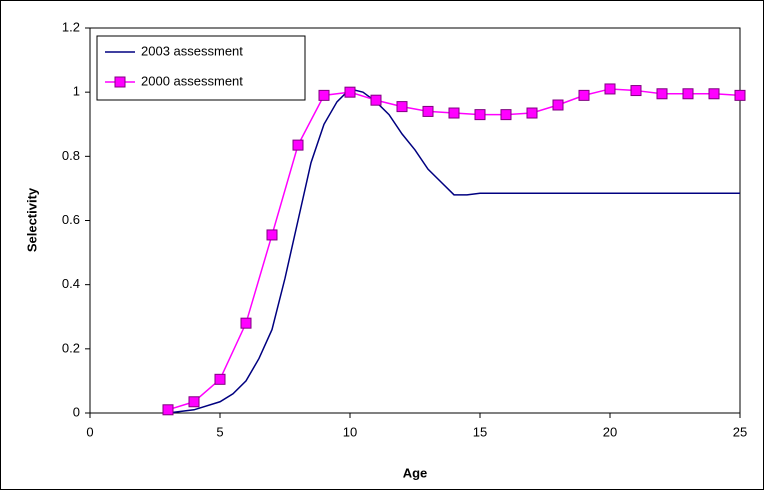 This screenshot has width=764, height=490. Describe the element at coordinates (120, 82) in the screenshot. I see `legend-marker` at that location.